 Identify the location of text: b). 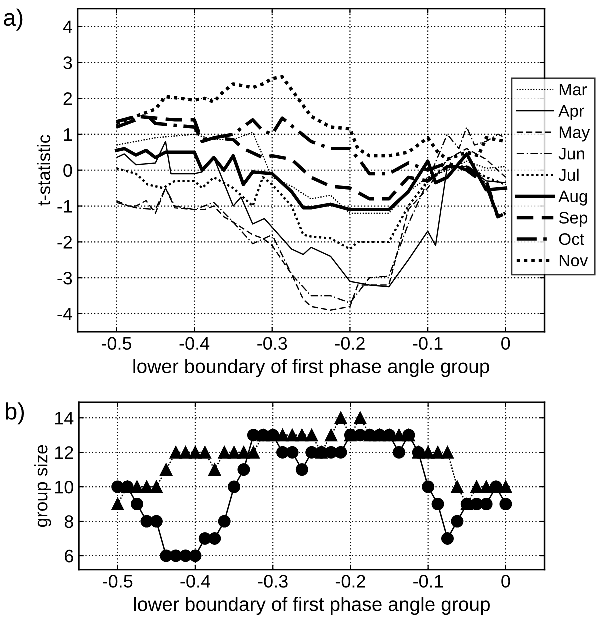
(15, 413).